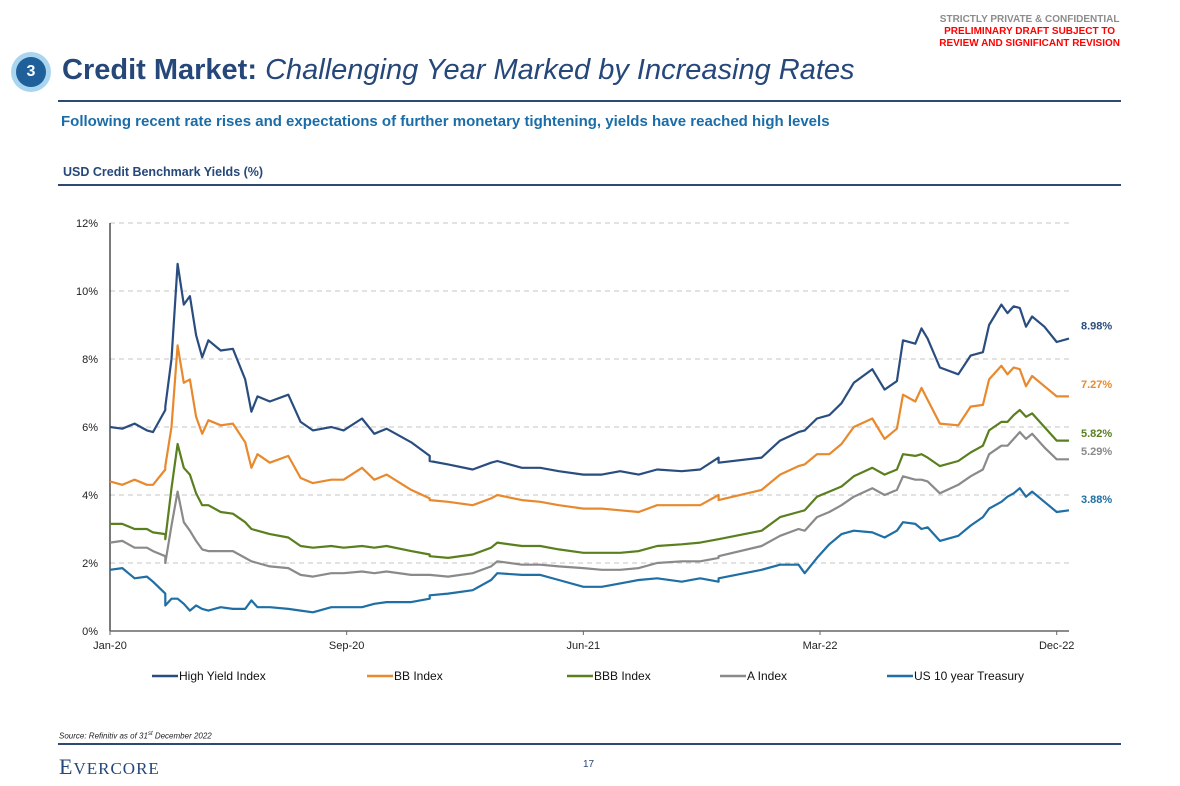  What do you see at coordinates (90, 360) in the screenshot?
I see `y-tick-label: 8%` at bounding box center [90, 360].